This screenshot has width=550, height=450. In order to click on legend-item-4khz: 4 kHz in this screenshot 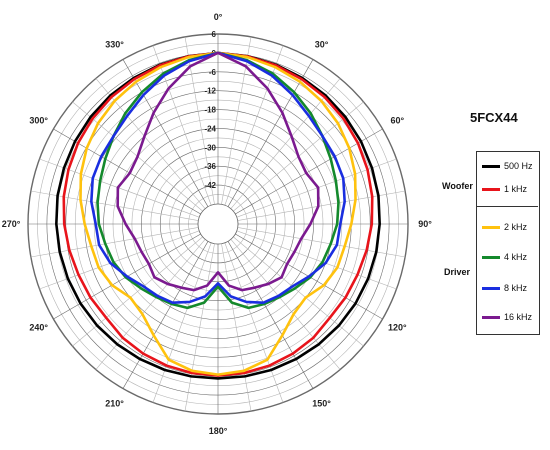, I will do `click(512, 257)`.